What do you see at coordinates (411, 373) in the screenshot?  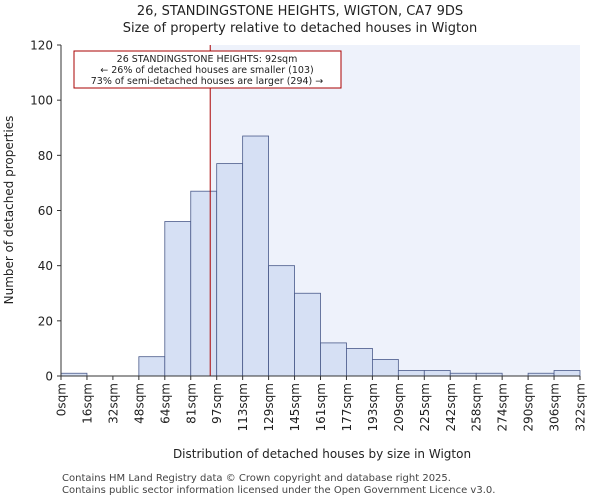 I see `bar-209sqm` at bounding box center [411, 373].